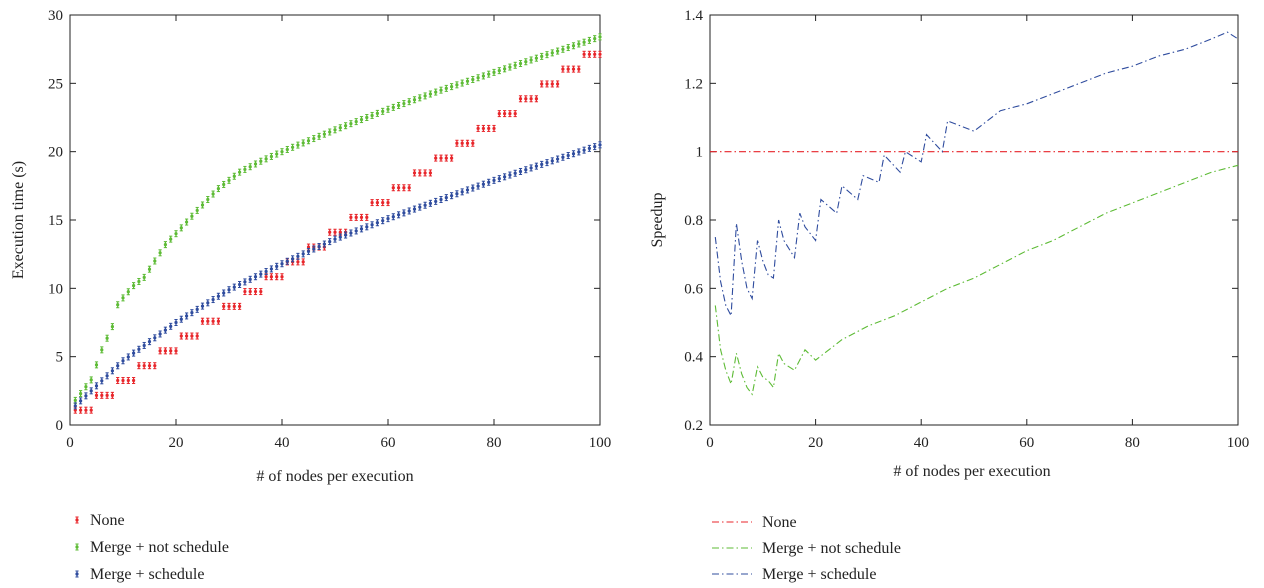 Image resolution: width=1264 pixels, height=588 pixels. I want to click on speedup-y-tick-label: 1.4, so click(693, 16).